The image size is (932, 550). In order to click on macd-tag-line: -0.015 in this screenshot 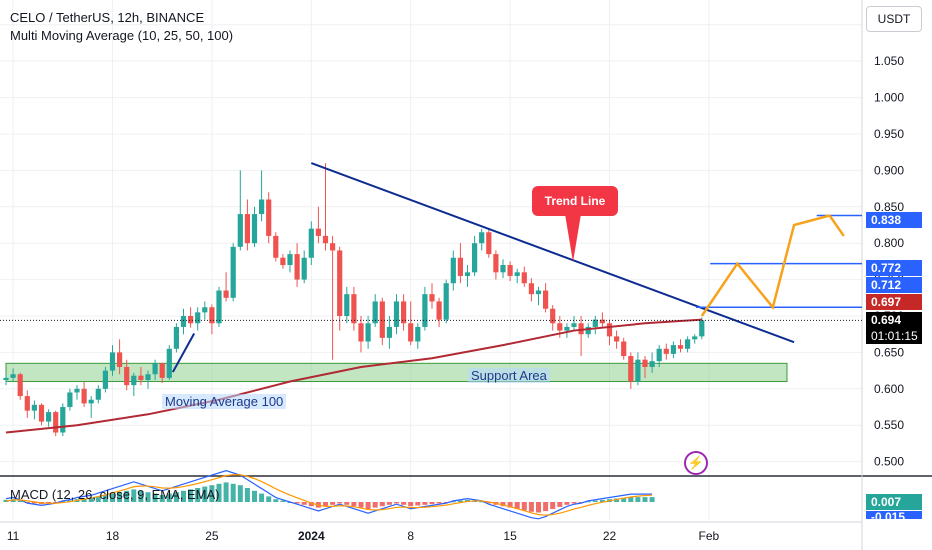, I will do `click(888, 515)`.